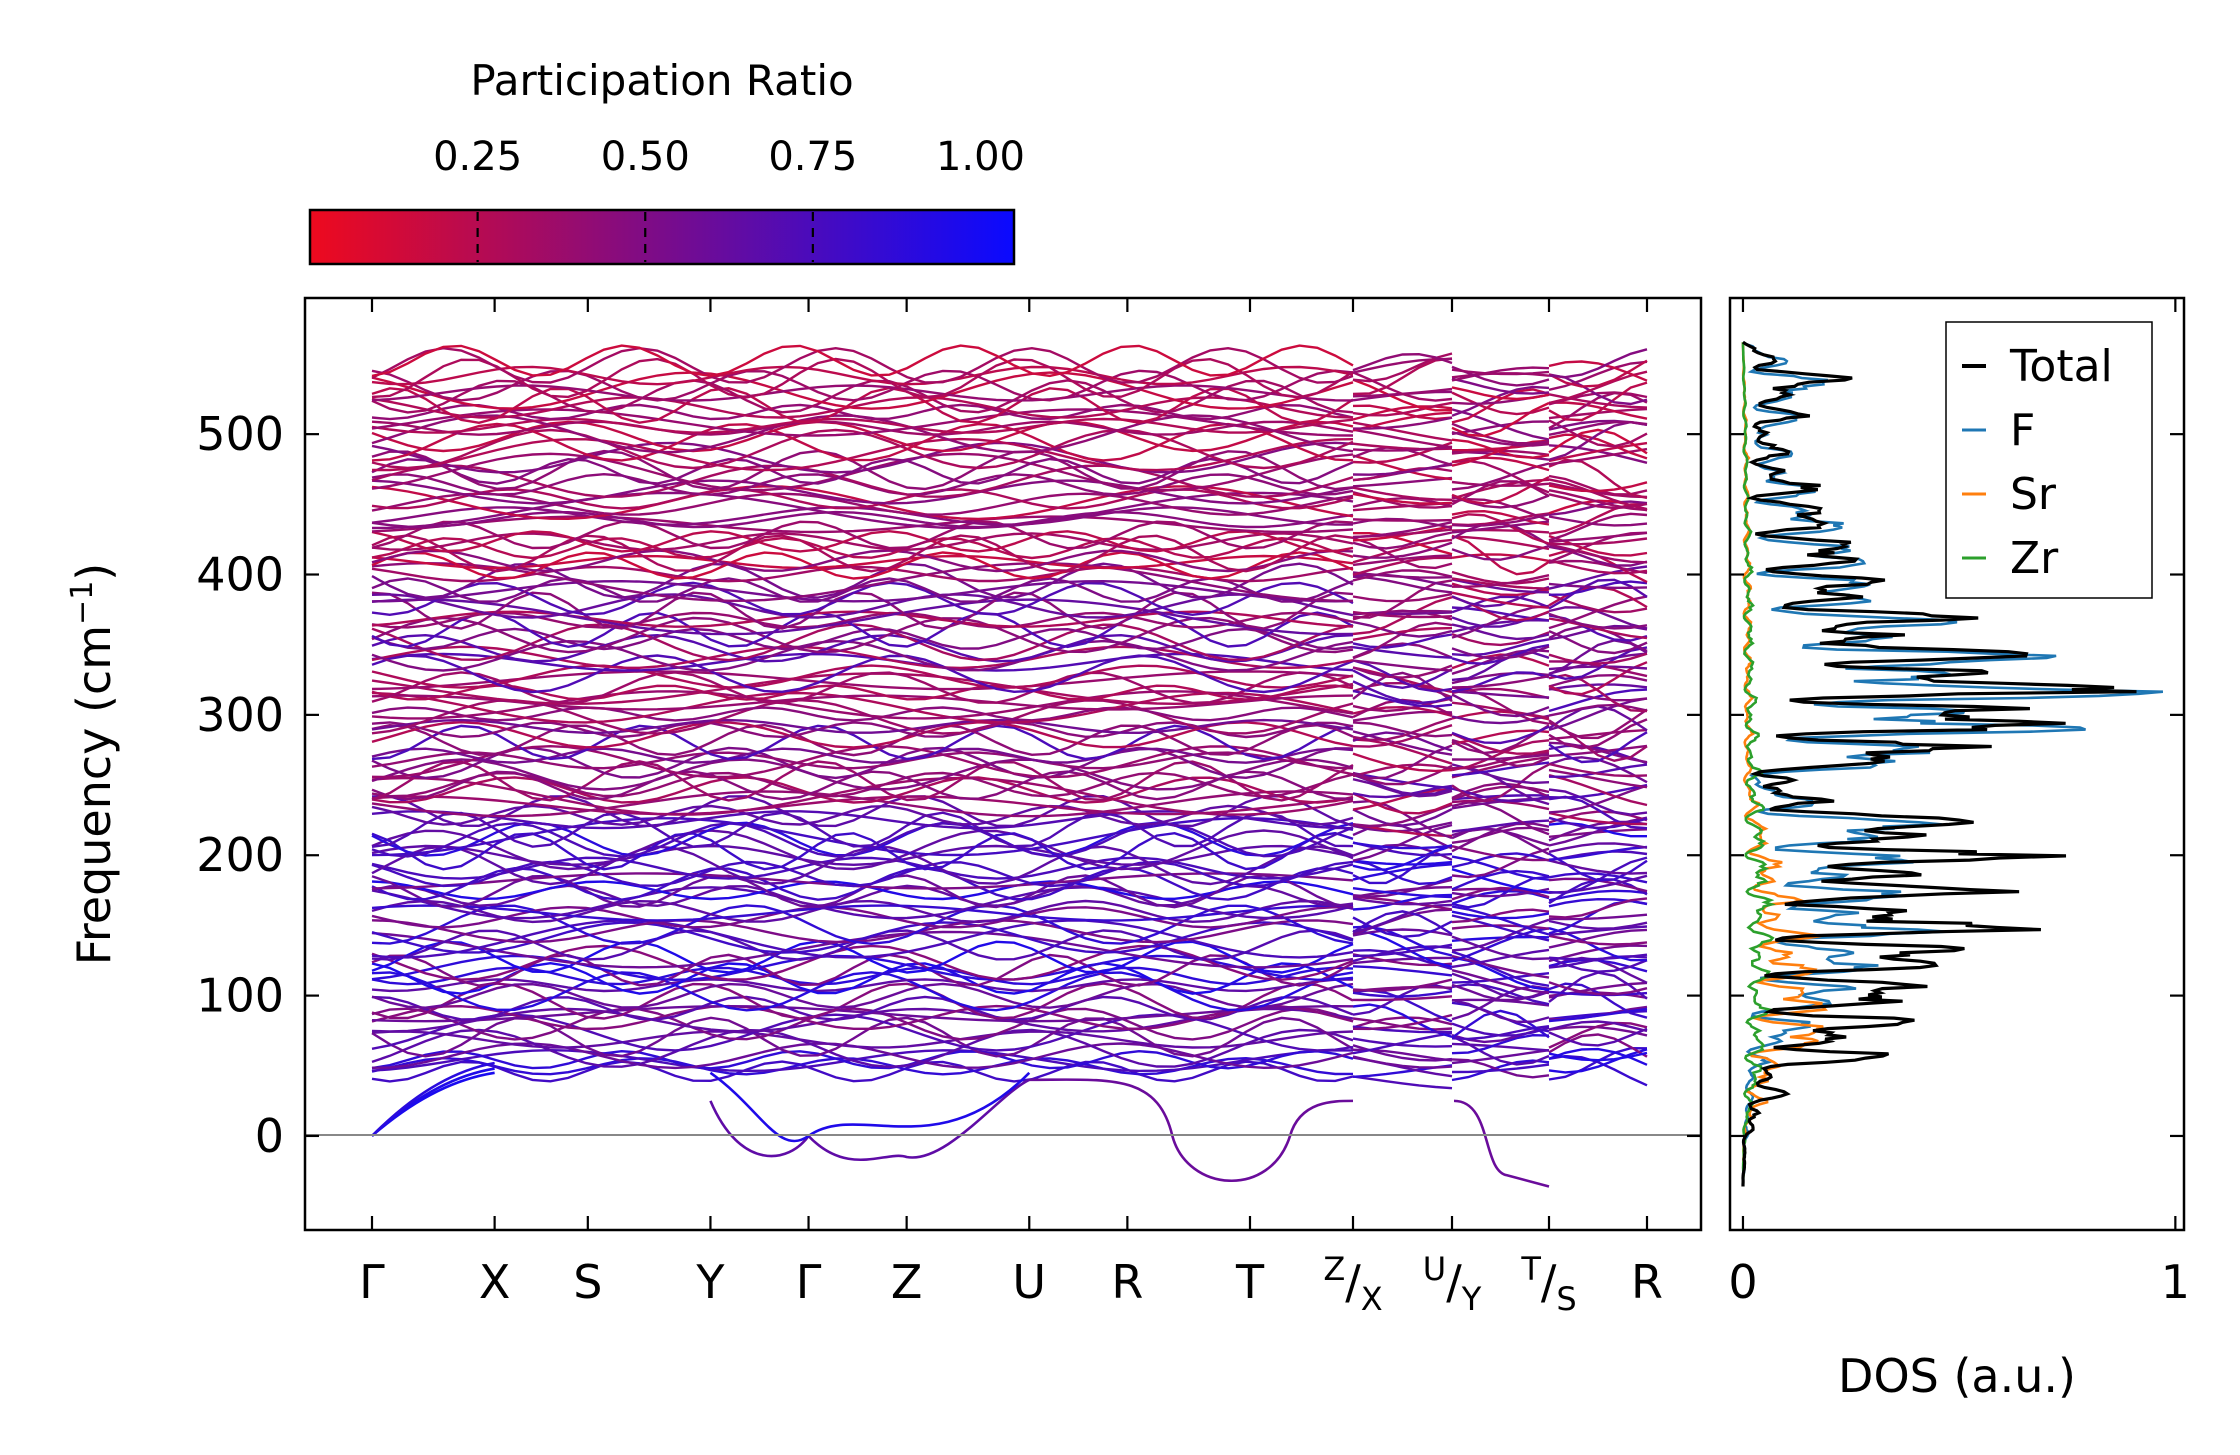 This screenshot has width=2240, height=1455. Describe the element at coordinates (2033, 494) in the screenshot. I see `legend-label: Sr` at that location.